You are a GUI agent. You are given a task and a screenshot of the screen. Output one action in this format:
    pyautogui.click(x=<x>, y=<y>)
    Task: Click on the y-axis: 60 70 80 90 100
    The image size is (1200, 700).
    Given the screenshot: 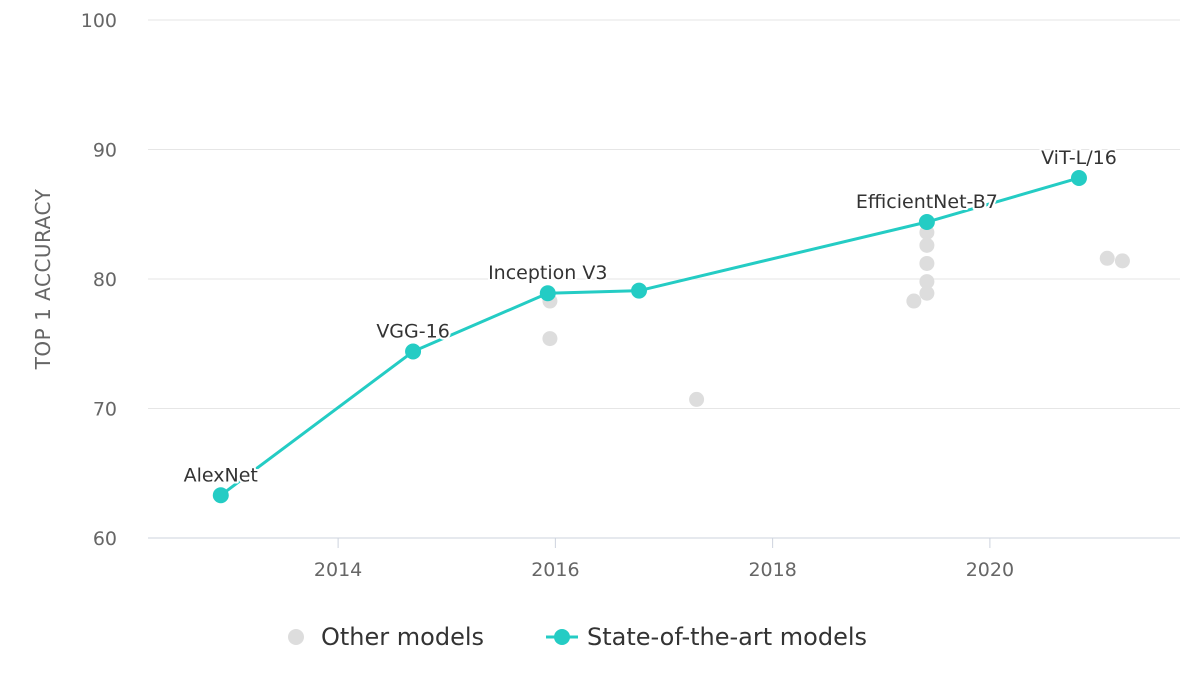 What is the action you would take?
    pyautogui.click(x=99, y=280)
    